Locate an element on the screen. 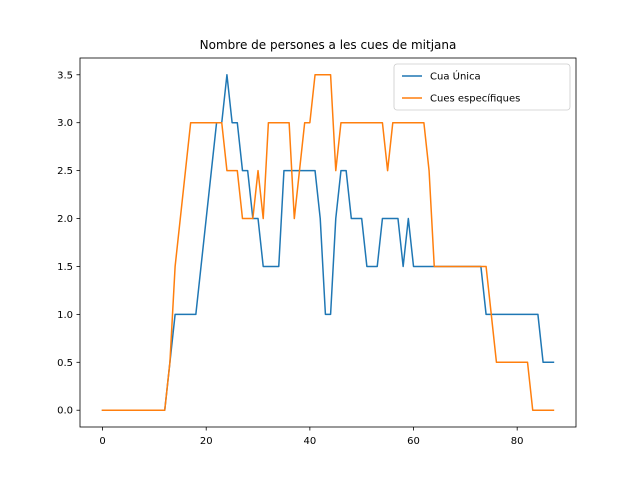 The image size is (640, 480). y-tick-label: 1.0 is located at coordinates (65, 315).